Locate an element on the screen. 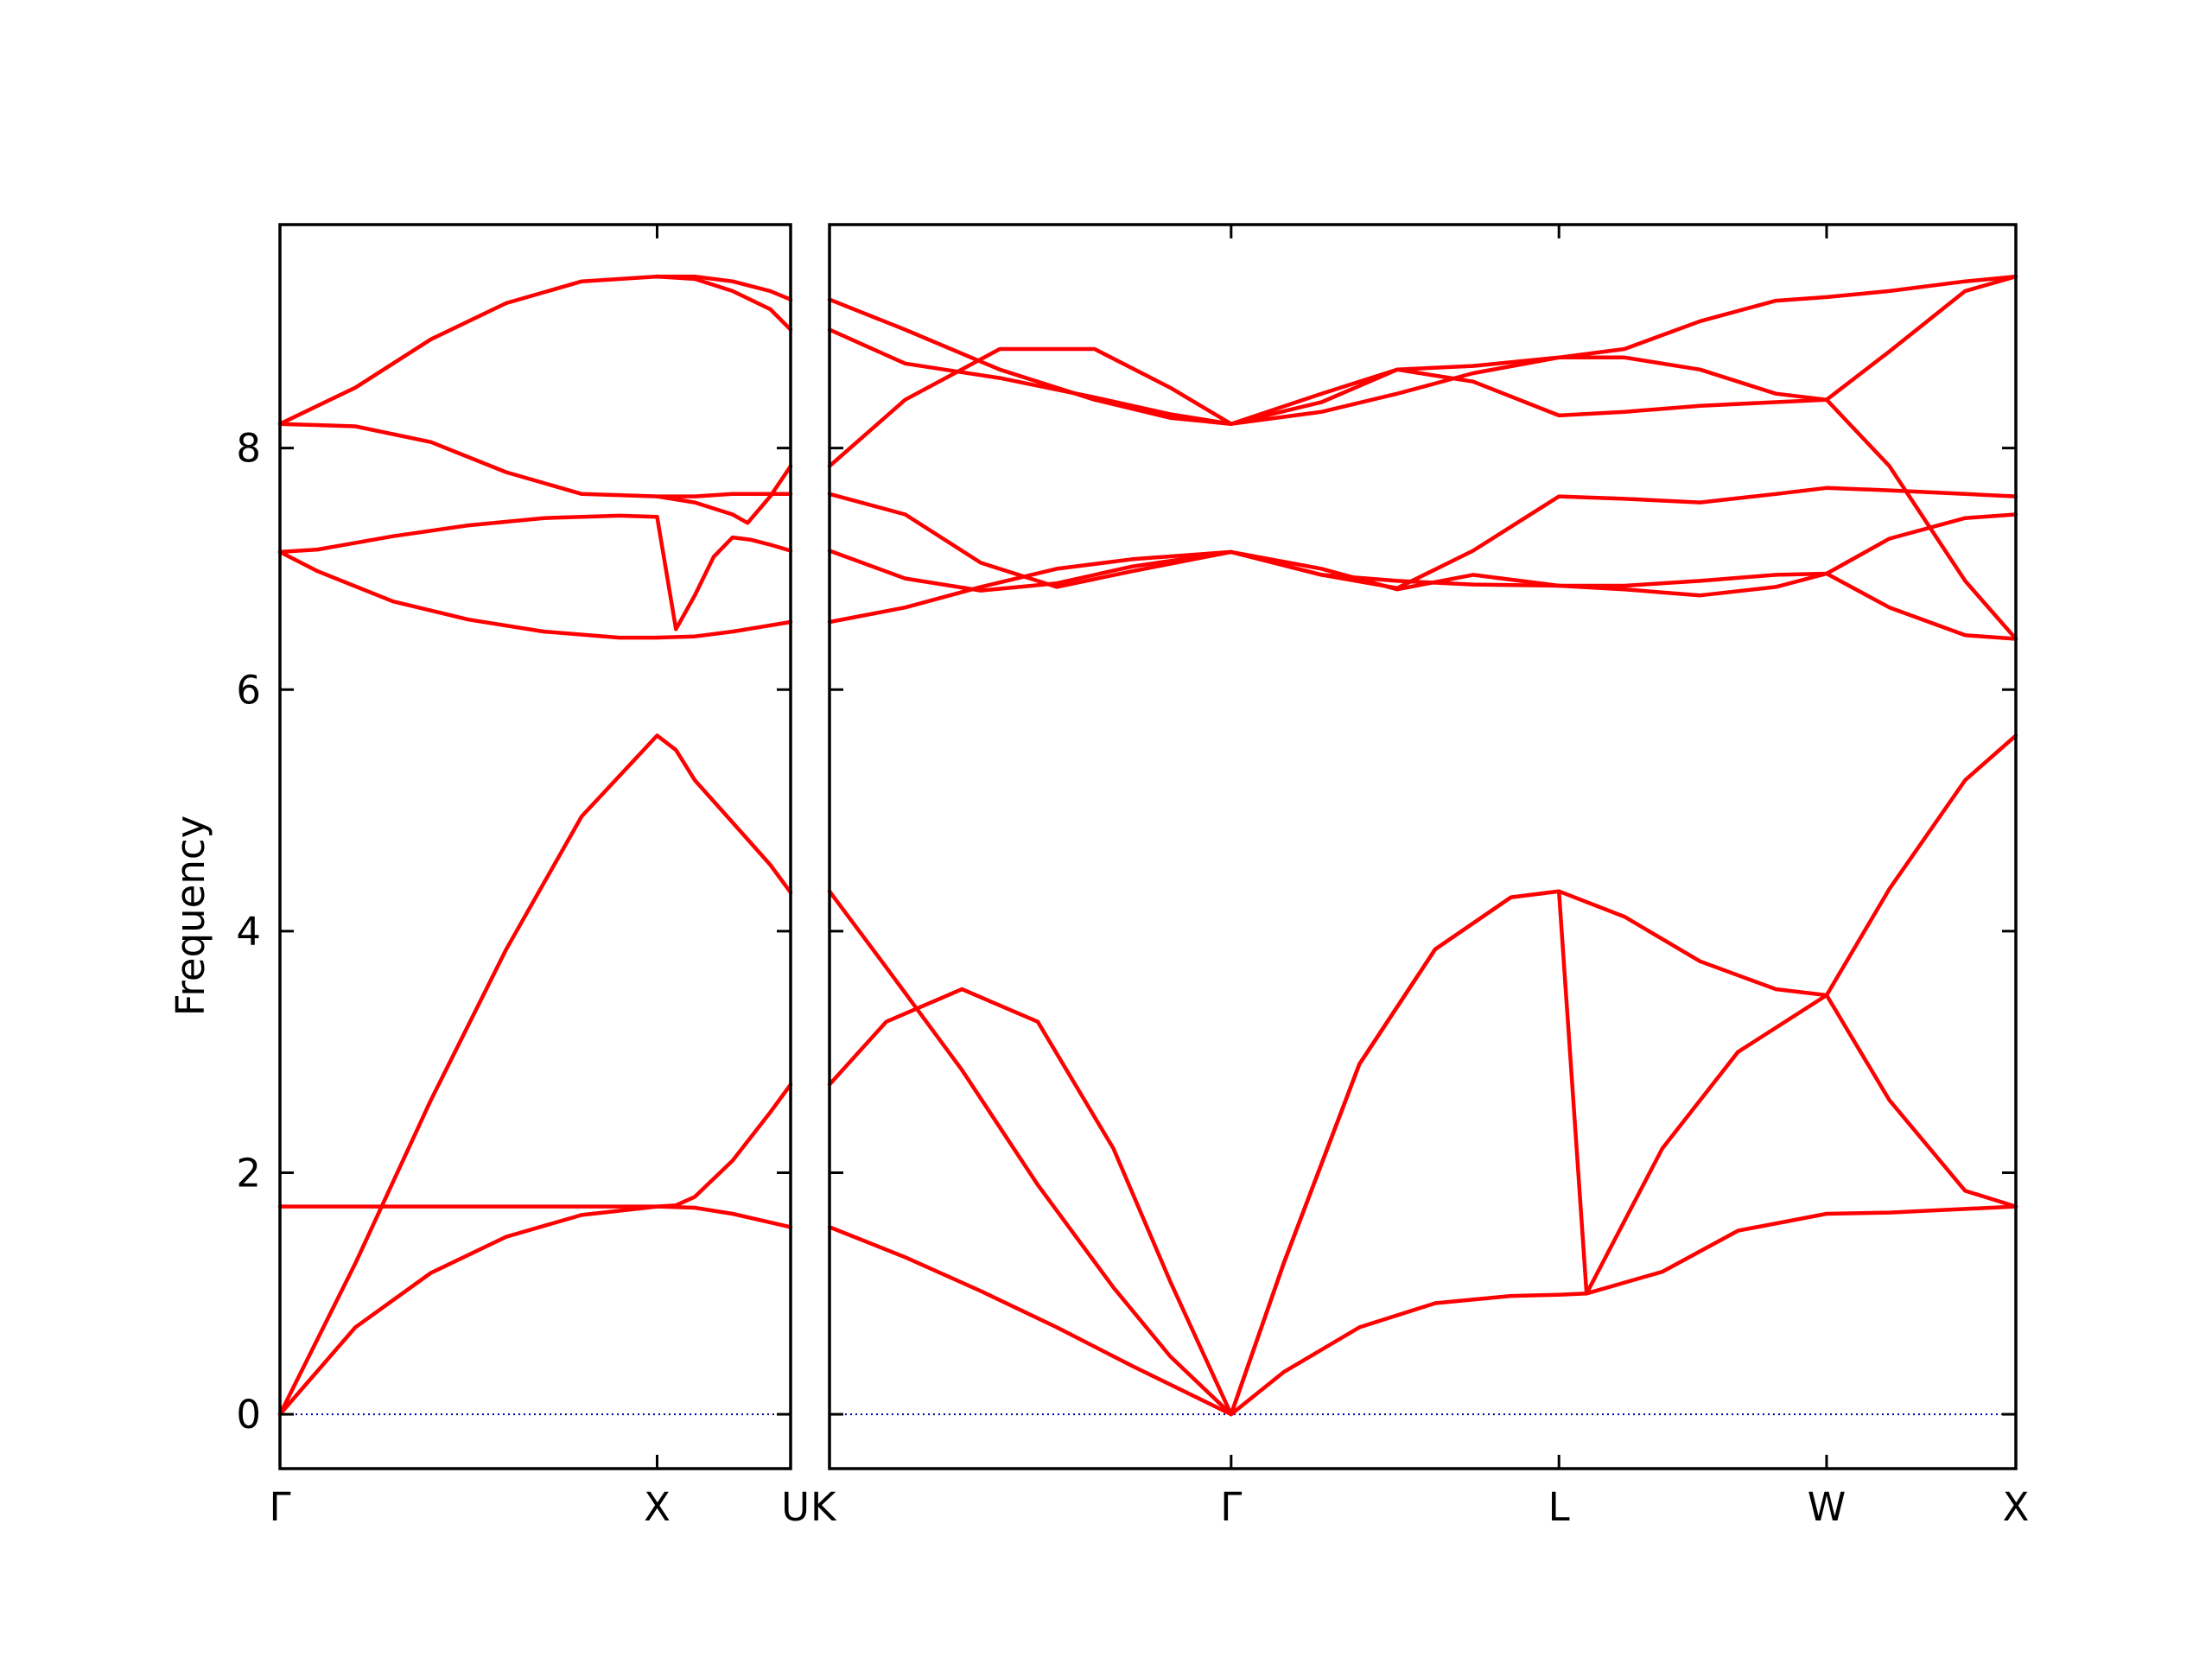 This screenshot has width=2212, height=1663. x-tick-label: L is located at coordinates (1559, 1507).